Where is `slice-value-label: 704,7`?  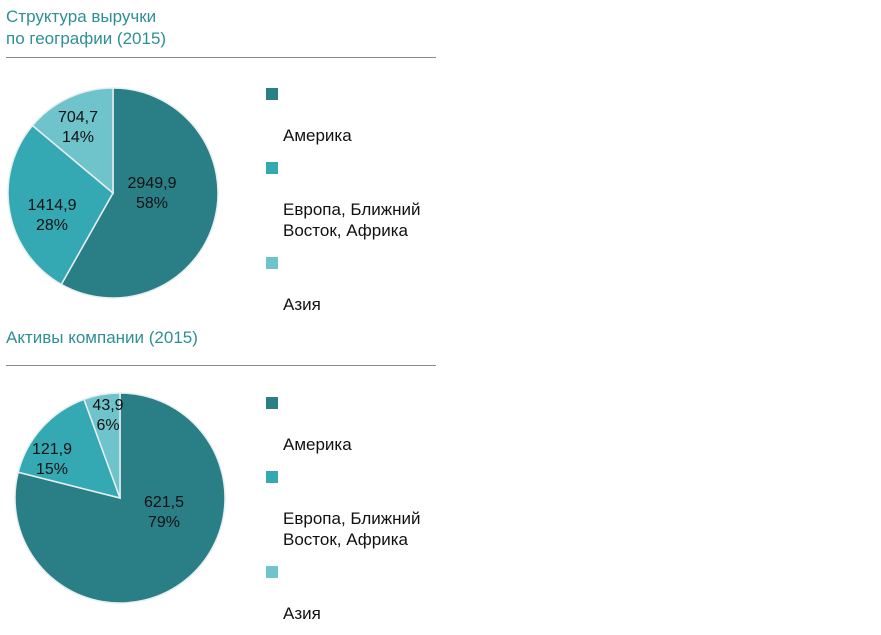 slice-value-label: 704,7 is located at coordinates (78, 117).